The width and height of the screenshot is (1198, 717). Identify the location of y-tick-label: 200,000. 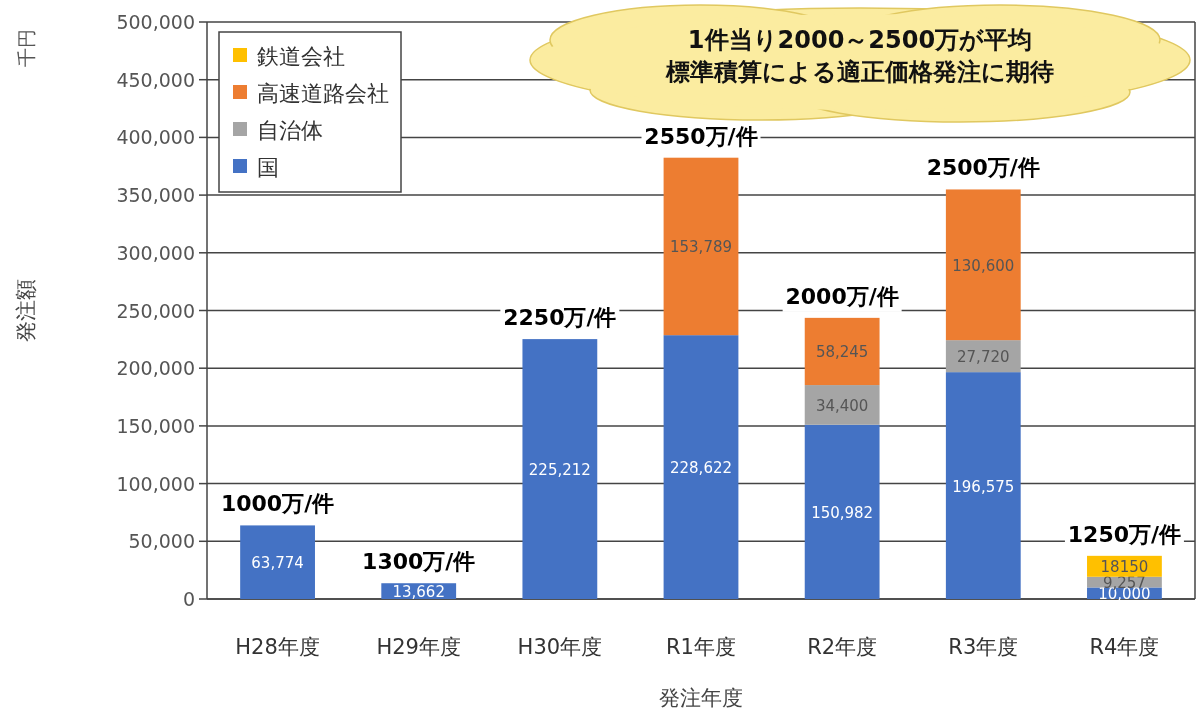
(155, 368).